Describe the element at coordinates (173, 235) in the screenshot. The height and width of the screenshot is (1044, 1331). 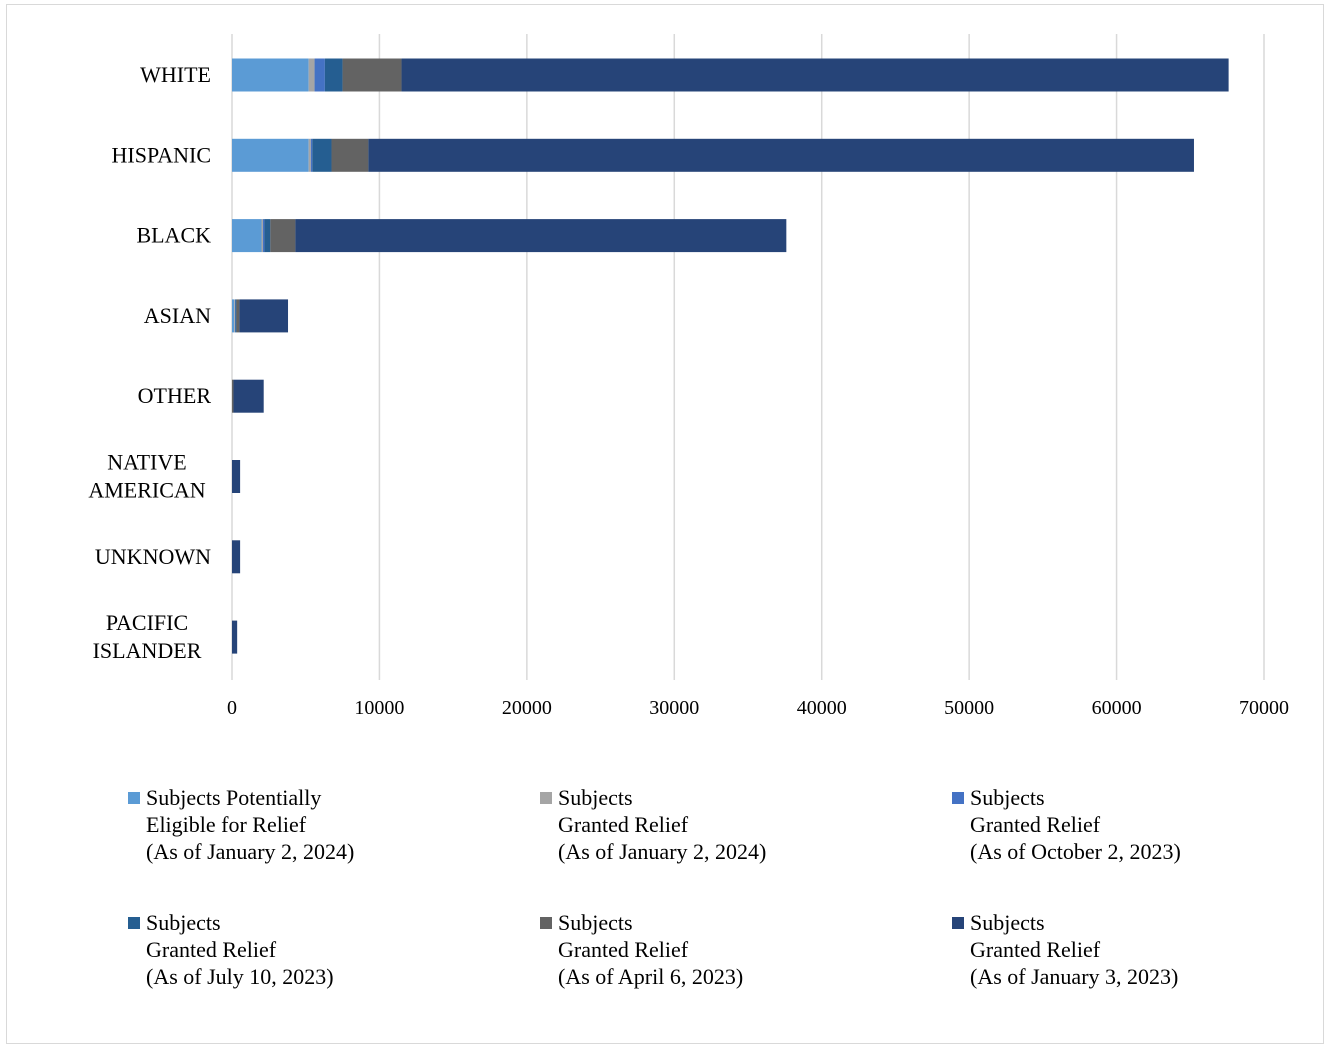
I see `category-label: BLACK` at that location.